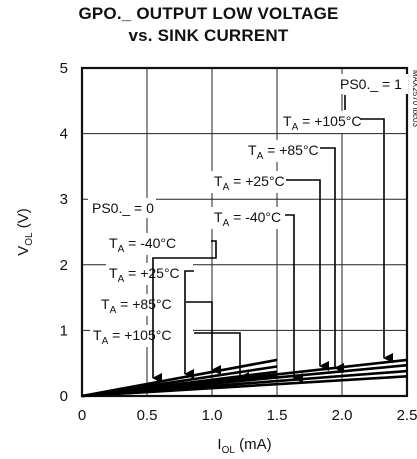 The height and width of the screenshot is (459, 417). What do you see at coordinates (212, 415) in the screenshot?
I see `x-tick-label: 1.0` at bounding box center [212, 415].